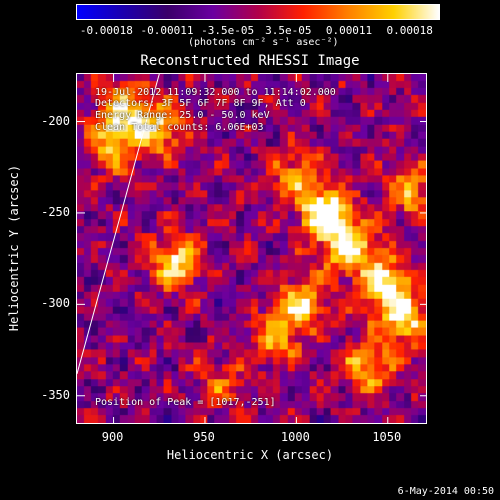 This screenshot has height=500, width=500. Describe the element at coordinates (55, 211) in the screenshot. I see `y-tick-label: -250` at that location.